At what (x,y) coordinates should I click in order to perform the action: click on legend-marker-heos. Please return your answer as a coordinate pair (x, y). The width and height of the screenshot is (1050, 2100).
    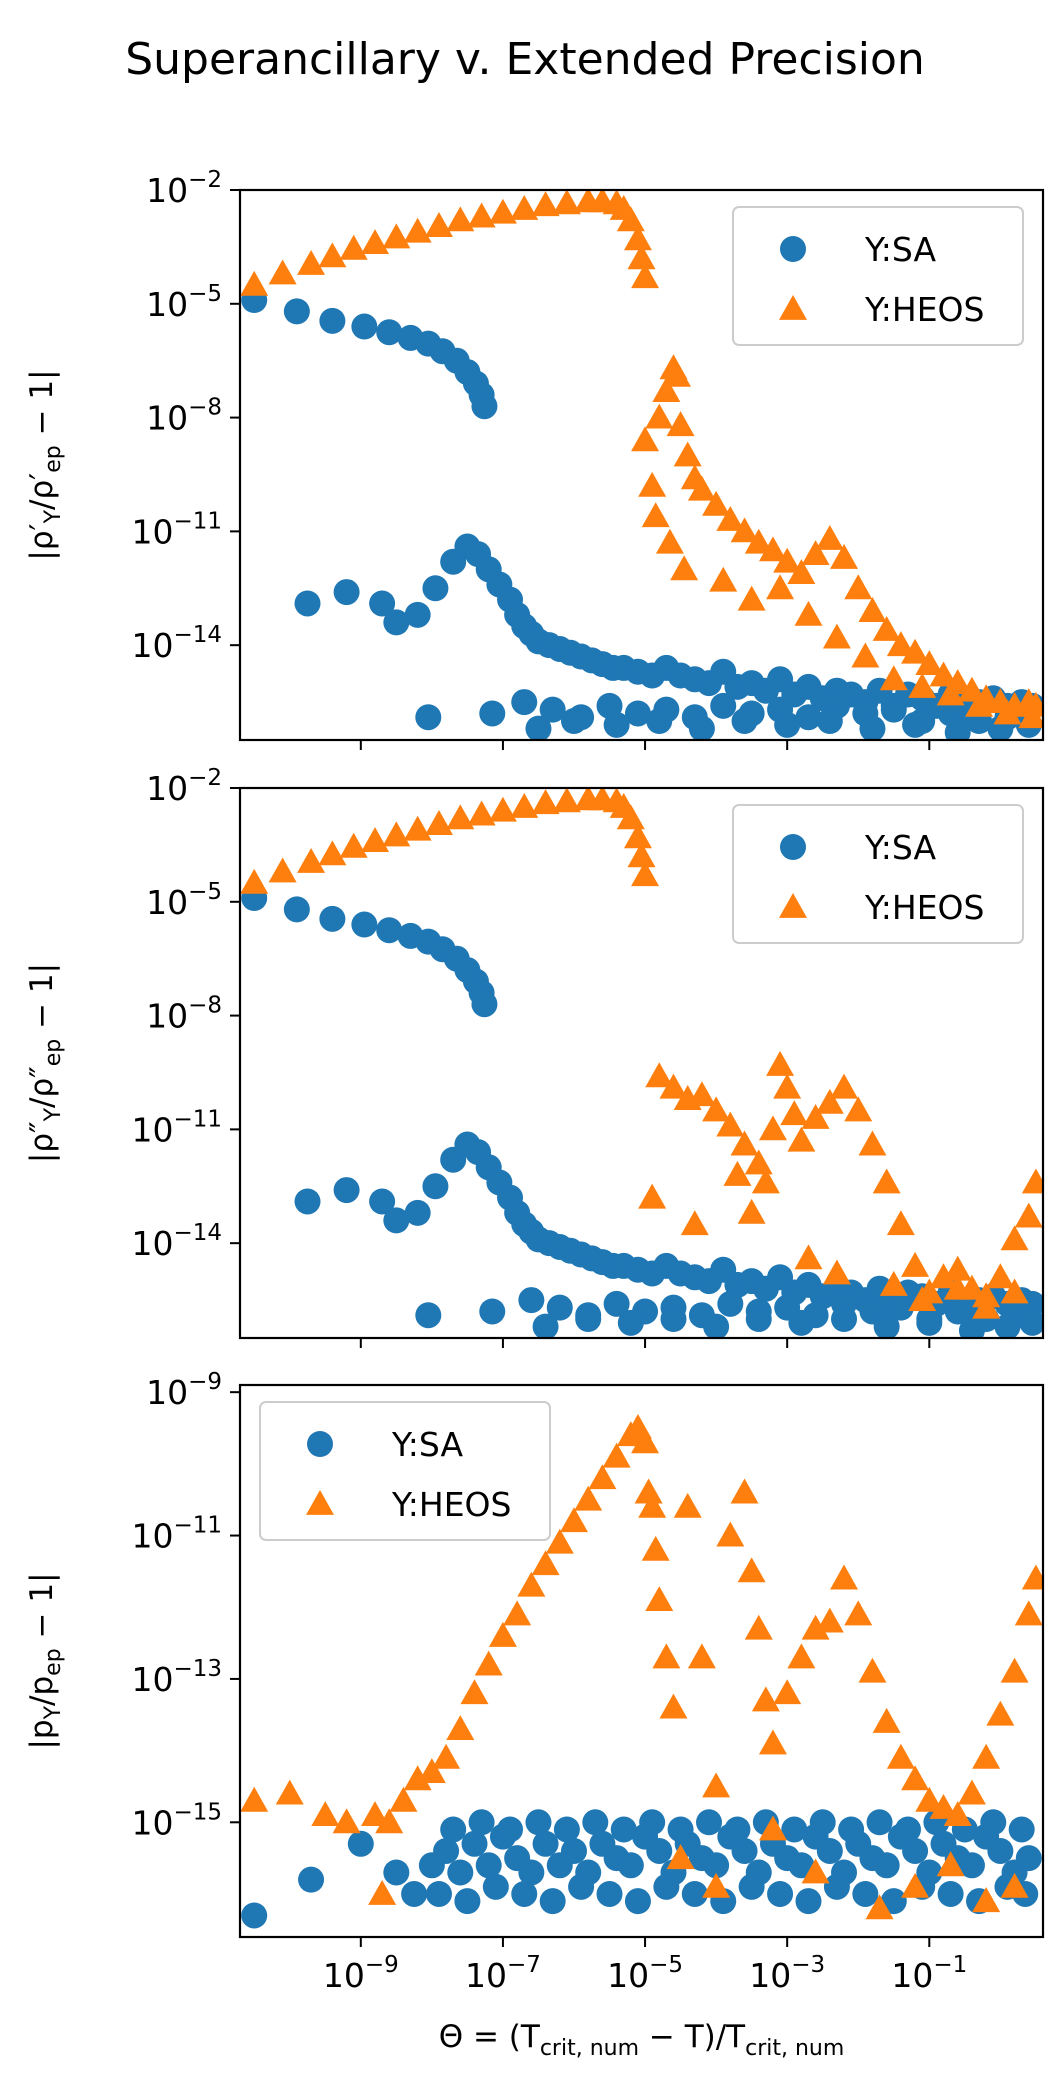
    Looking at the image, I should click on (793, 307).